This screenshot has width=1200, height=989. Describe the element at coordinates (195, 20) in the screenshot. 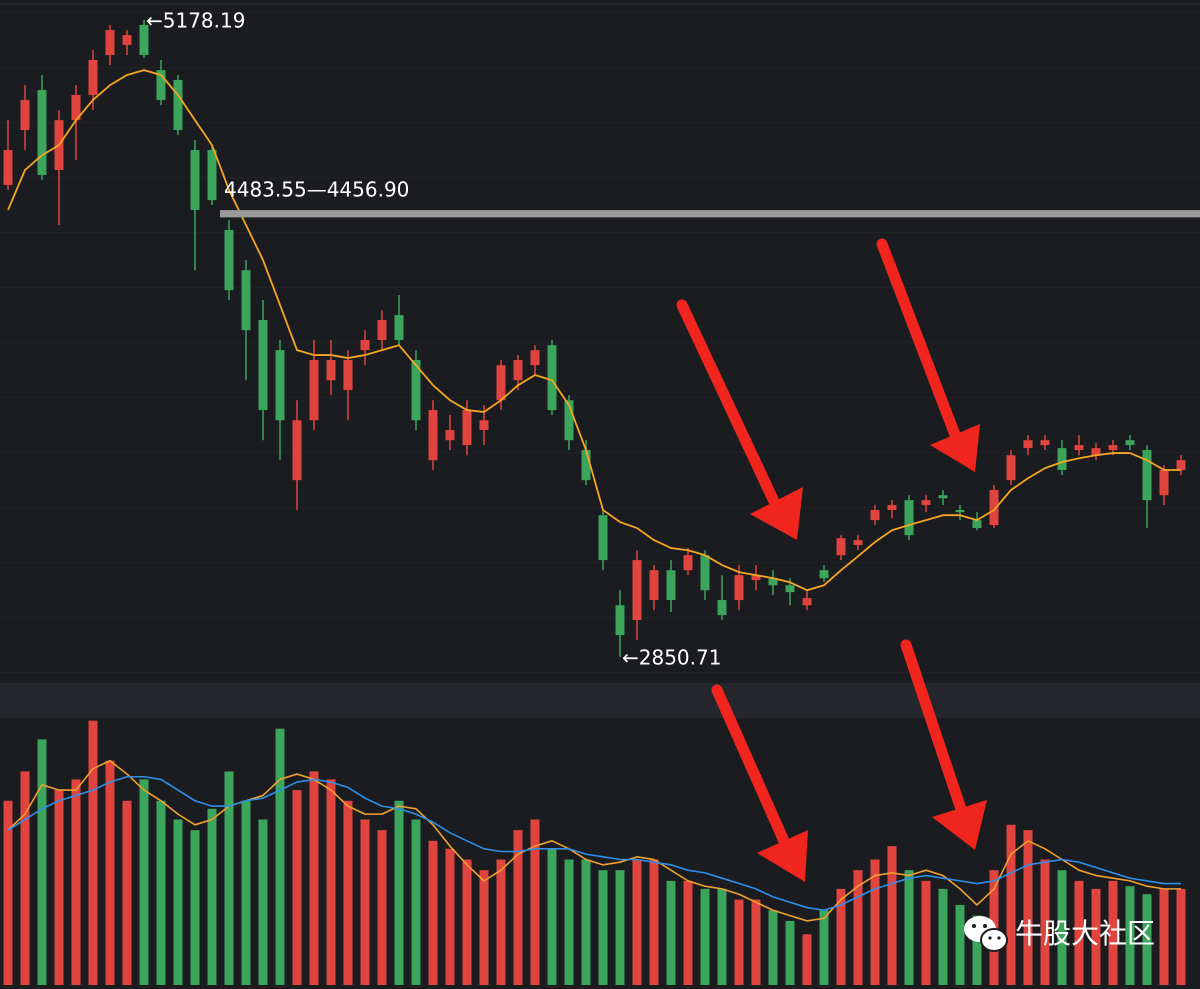

I see `high-label: ←5178.19` at that location.